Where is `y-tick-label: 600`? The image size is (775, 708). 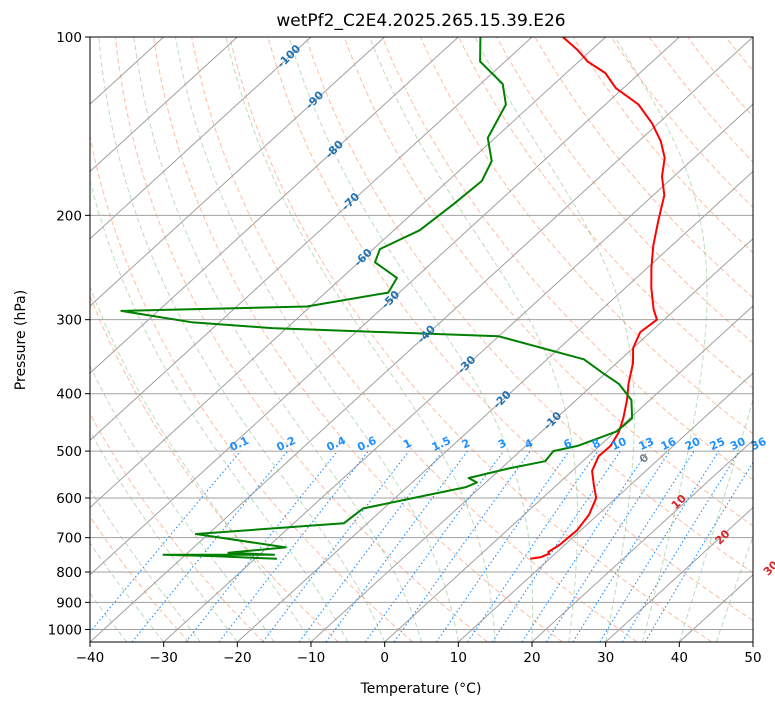 y-tick-label: 600 is located at coordinates (69, 499).